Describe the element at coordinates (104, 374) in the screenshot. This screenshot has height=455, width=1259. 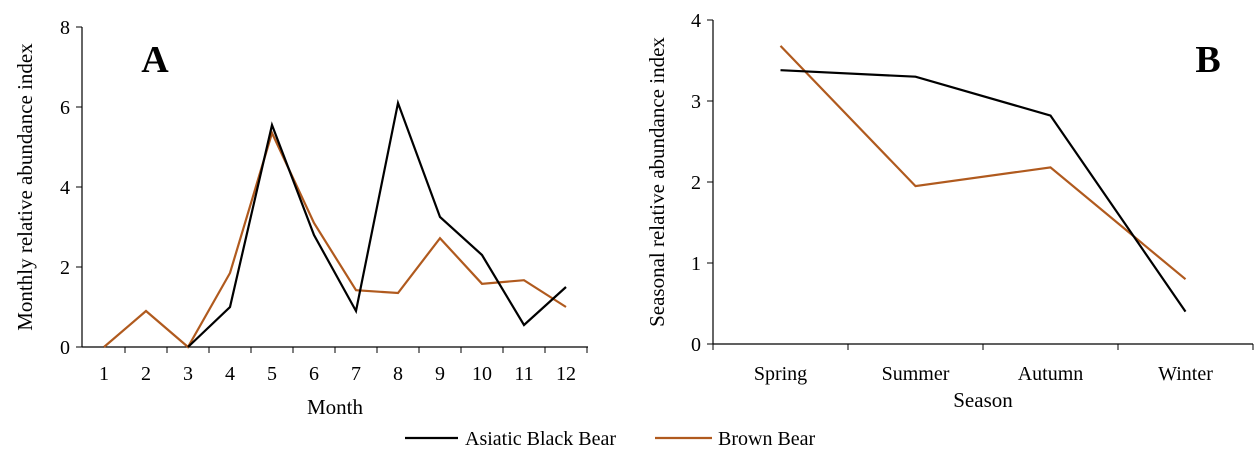
I see `x-tick-label: 1` at that location.